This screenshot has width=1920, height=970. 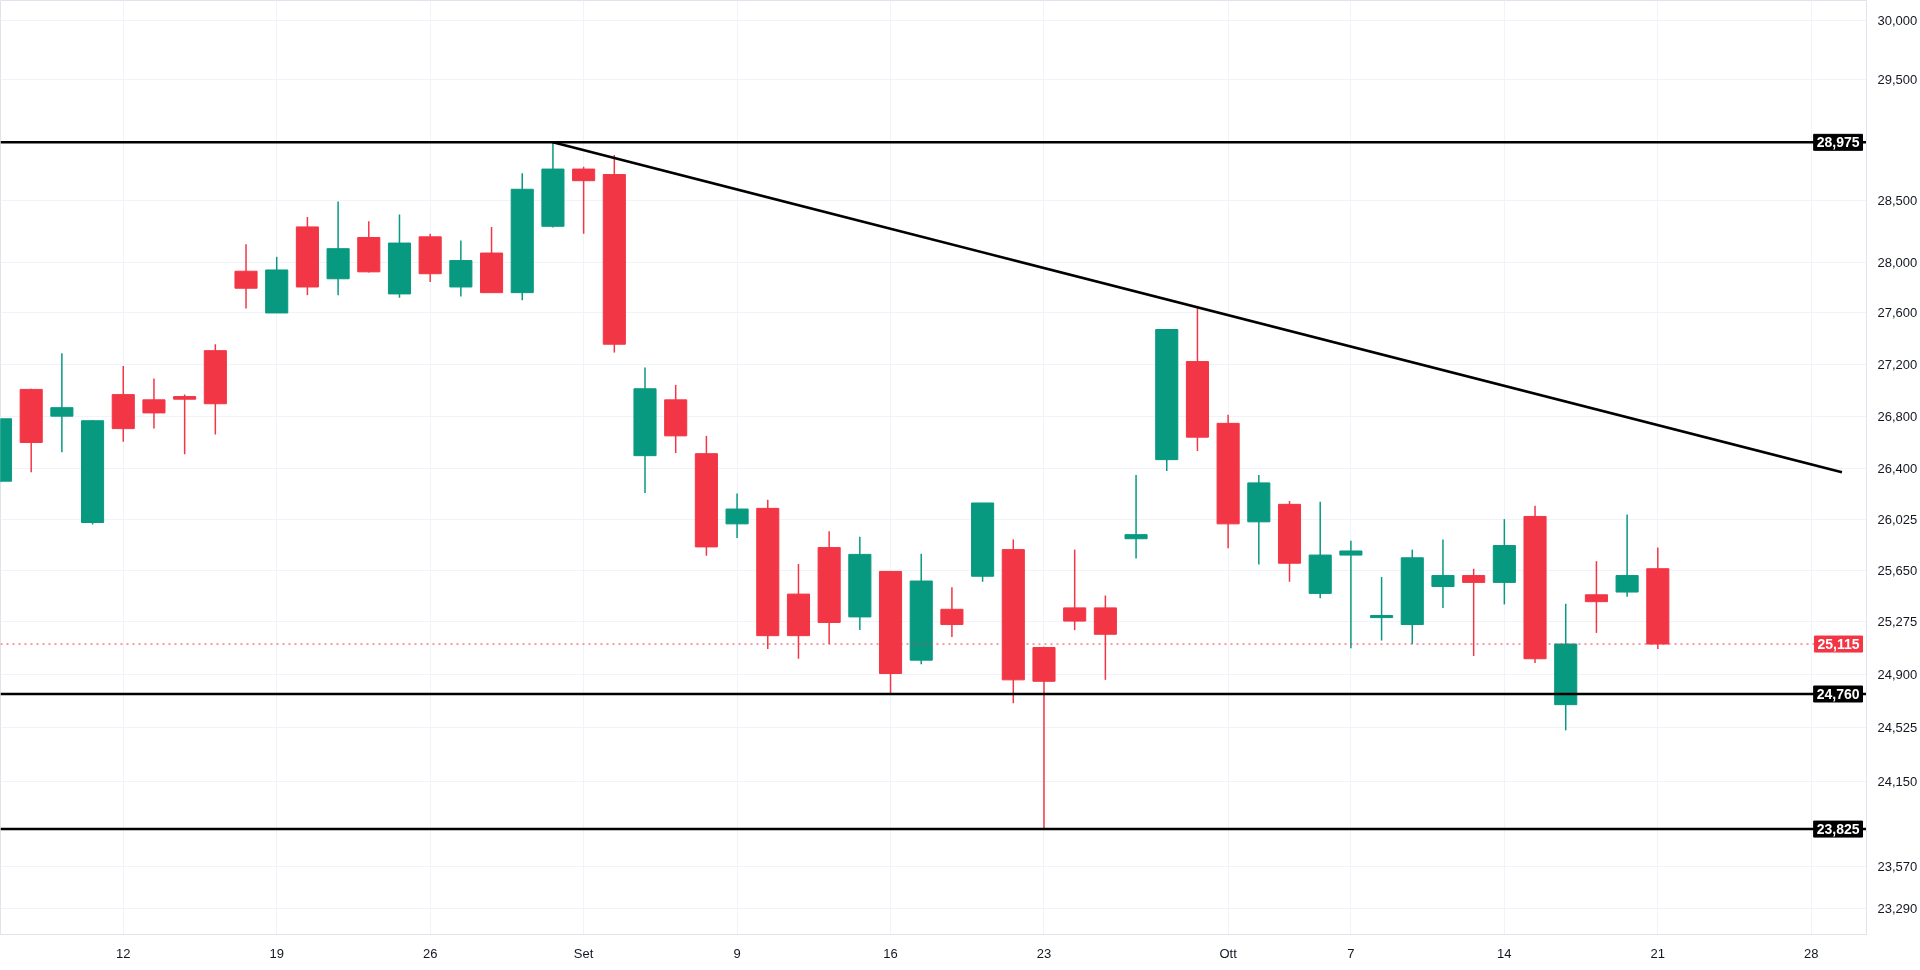 What do you see at coordinates (1838, 829) in the screenshot?
I see `ref-line-label: 23,825` at bounding box center [1838, 829].